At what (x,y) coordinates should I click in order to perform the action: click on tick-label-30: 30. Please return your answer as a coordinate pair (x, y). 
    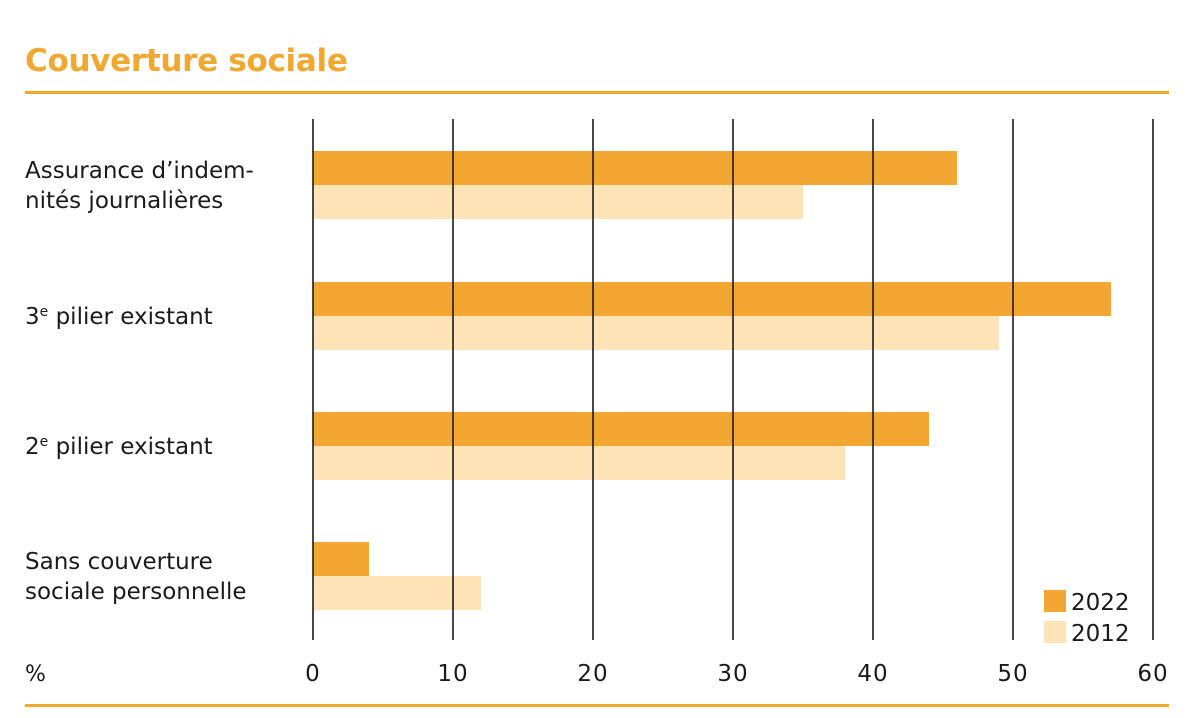
    Looking at the image, I should click on (732, 674).